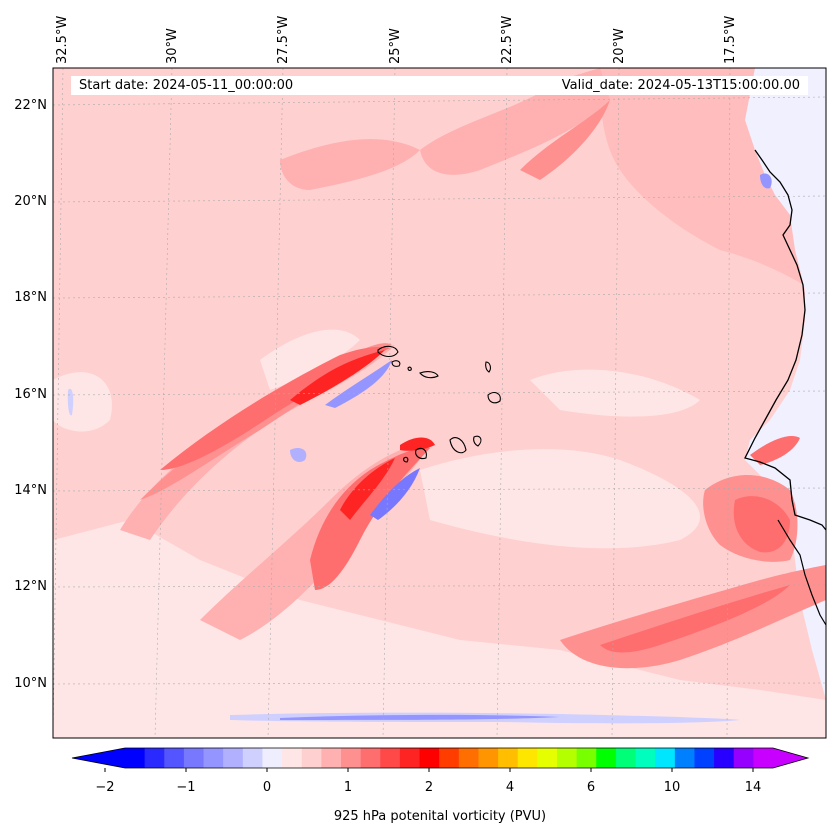 This screenshot has width=837, height=836. Describe the element at coordinates (619, 46) in the screenshot. I see `lon-label-20w: 20°W` at that location.